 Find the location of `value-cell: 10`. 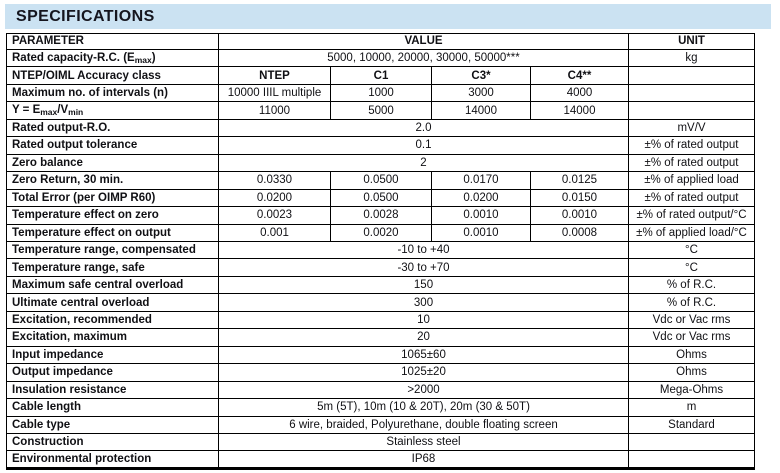

value-cell: 10 is located at coordinates (423, 320).